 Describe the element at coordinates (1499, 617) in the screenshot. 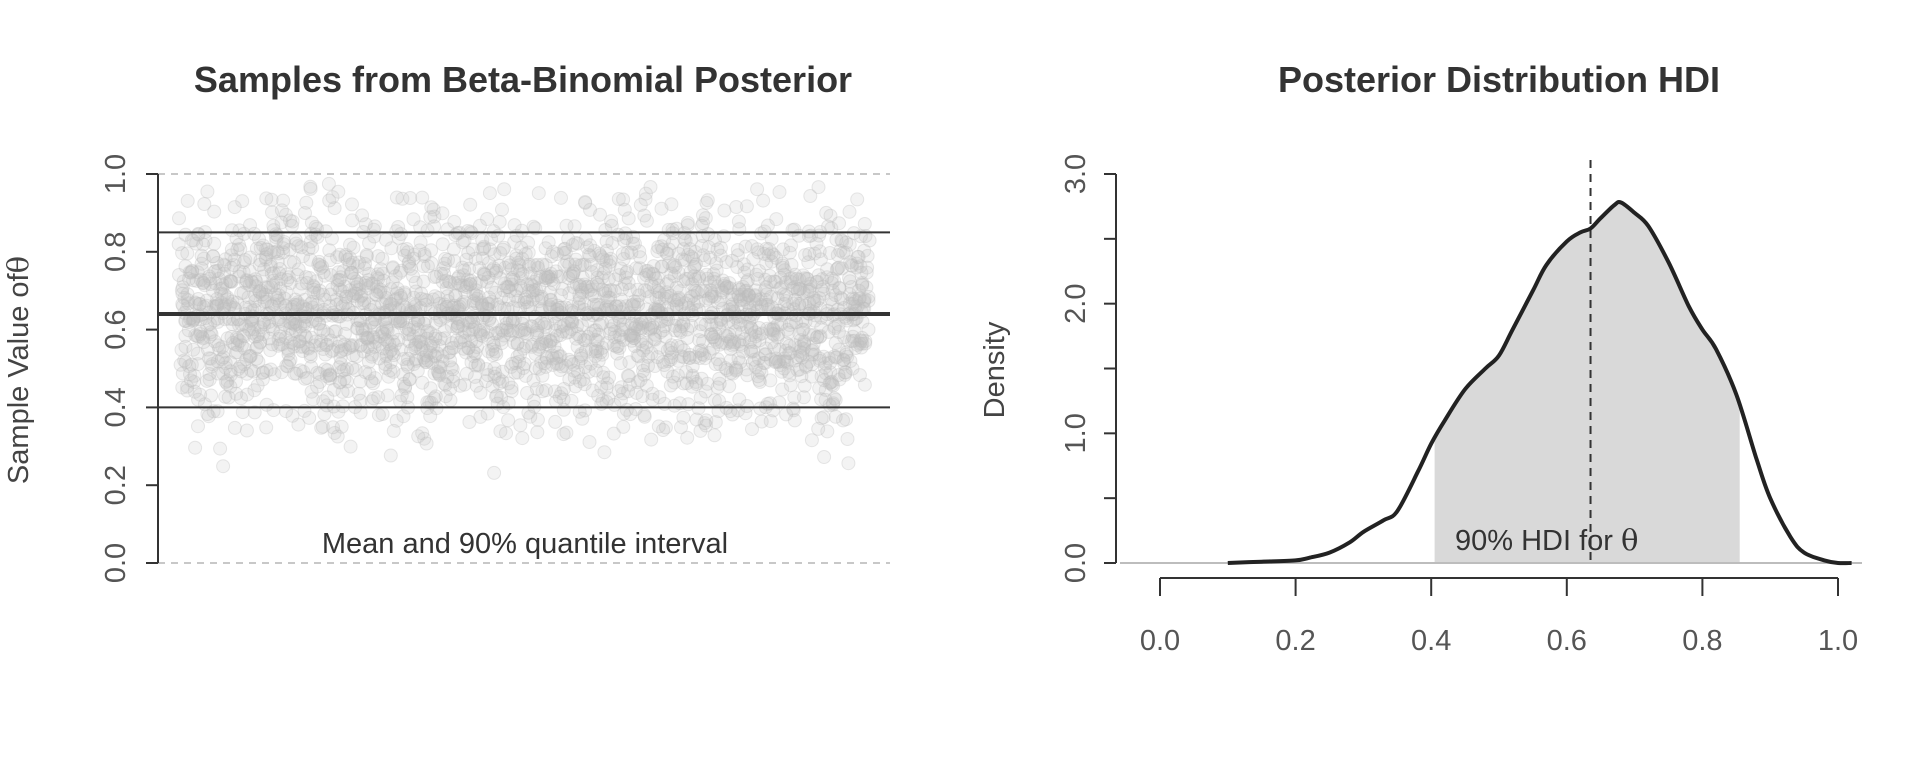

I see `right-x-ticks: 0.0 0.2 0.4 0.6 0.8 1.0` at that location.